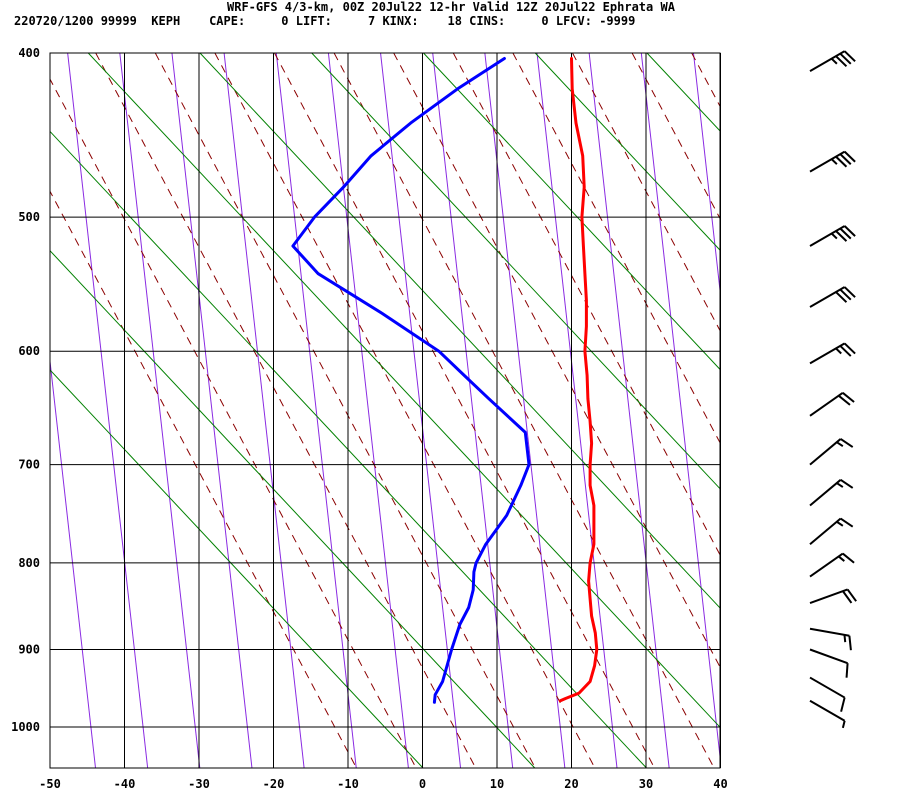  Describe the element at coordinates (646, 784) in the screenshot. I see `x-tick-label: 30` at that location.